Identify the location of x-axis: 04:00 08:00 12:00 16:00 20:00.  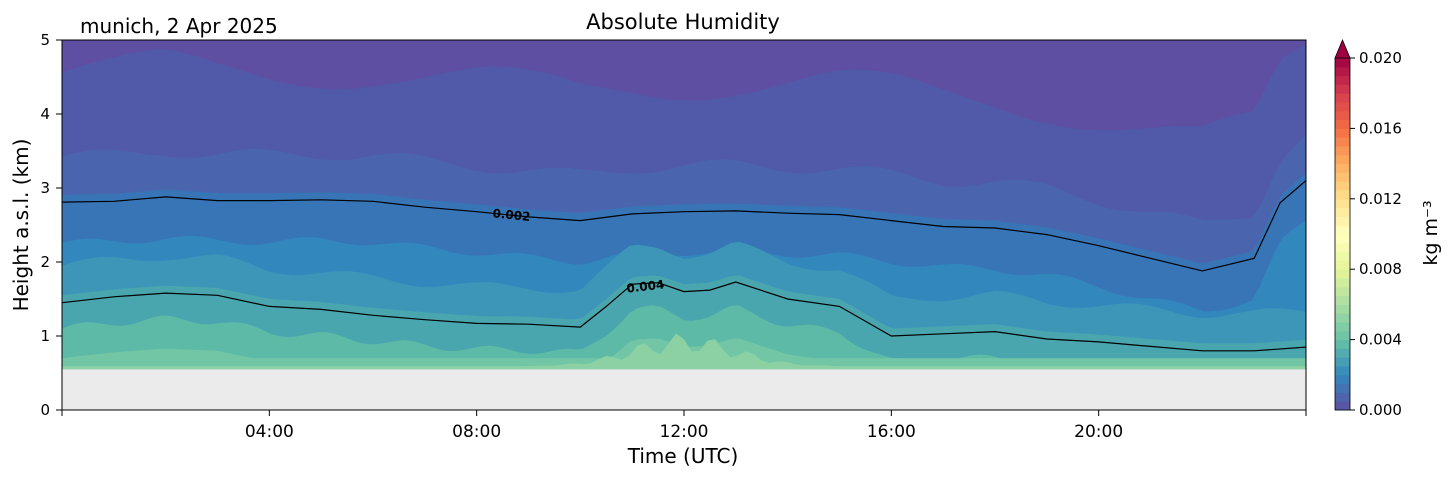
(684, 426).